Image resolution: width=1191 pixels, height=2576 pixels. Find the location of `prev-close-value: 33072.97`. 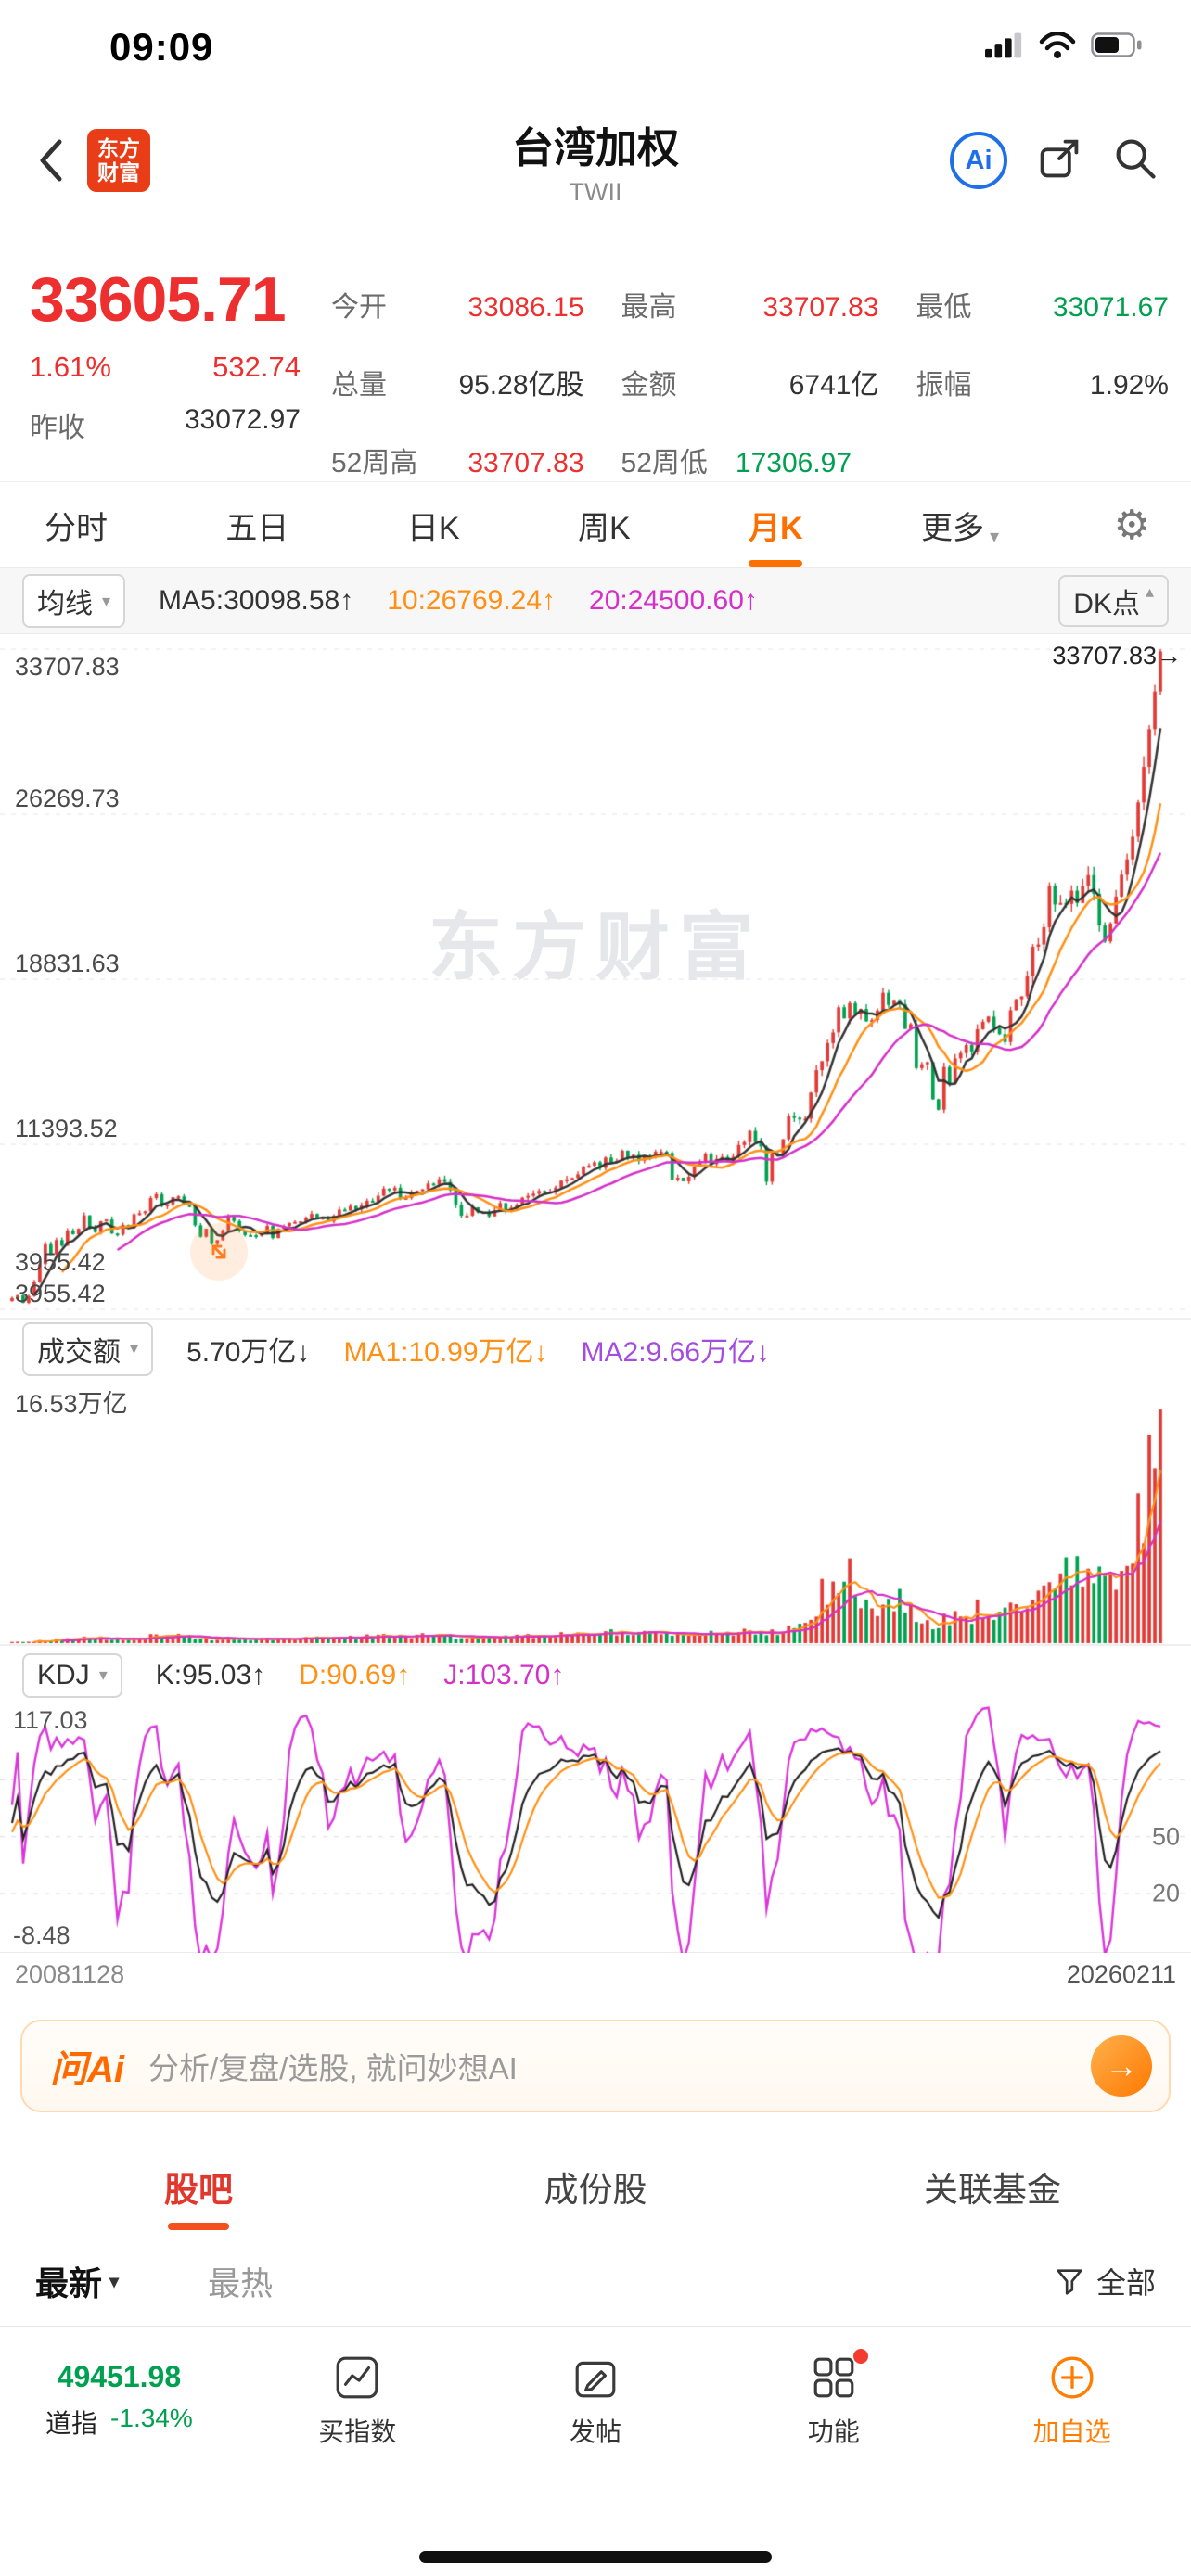

prev-close-value: 33072.97 is located at coordinates (242, 420).